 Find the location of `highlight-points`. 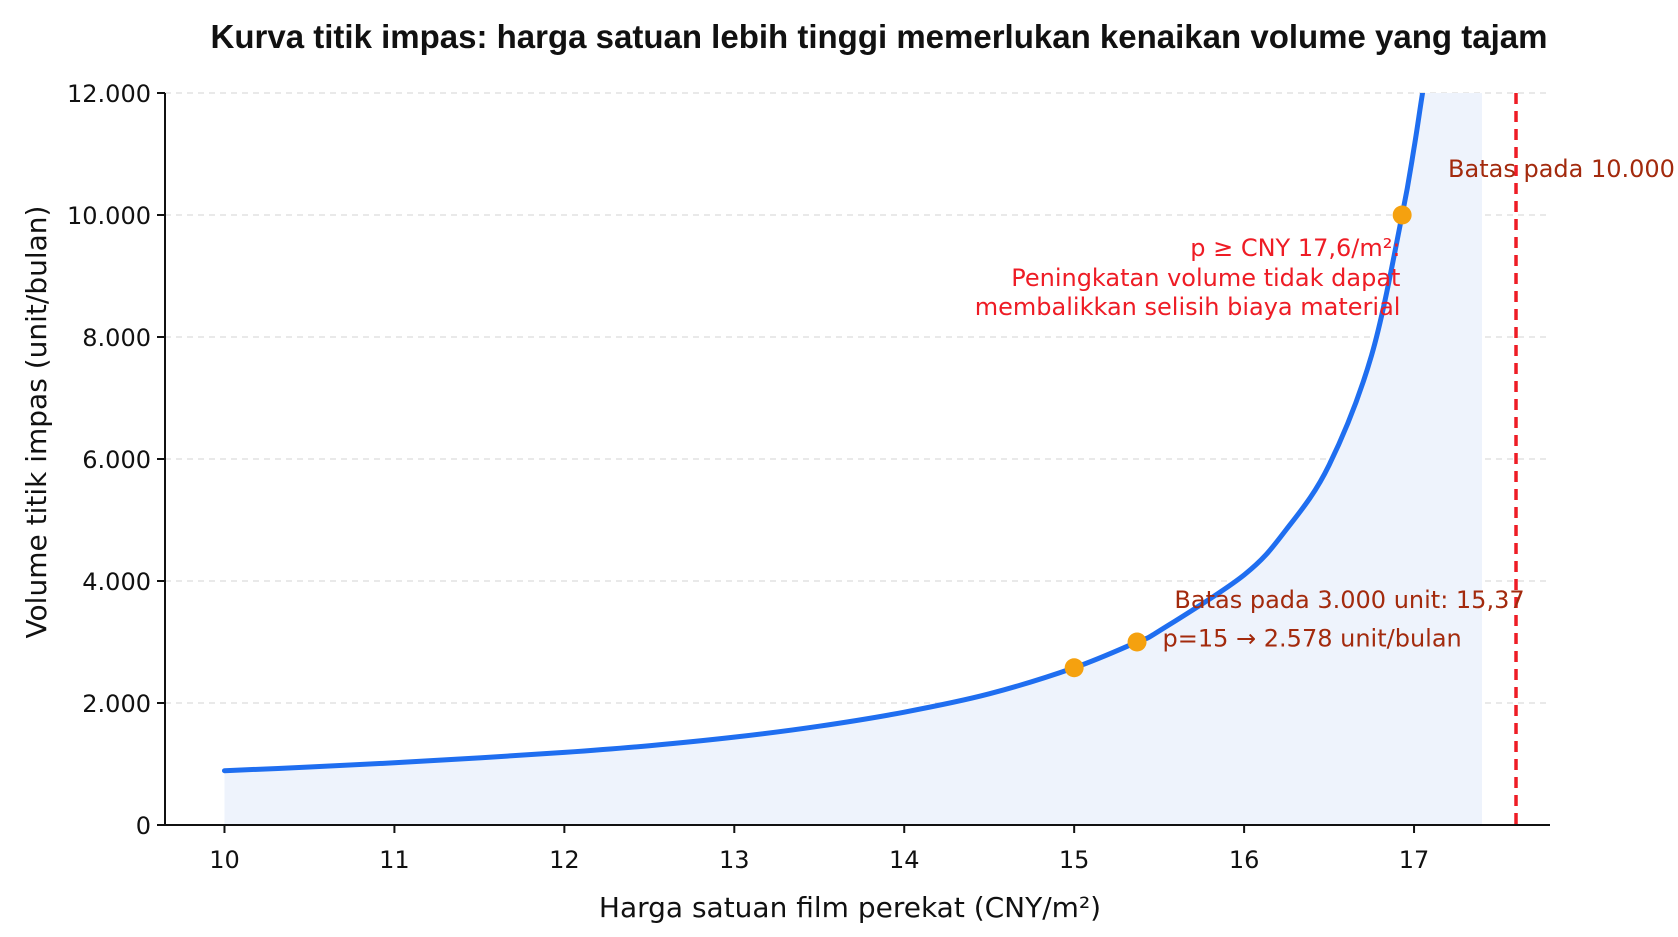

highlight-points is located at coordinates (1238, 441).